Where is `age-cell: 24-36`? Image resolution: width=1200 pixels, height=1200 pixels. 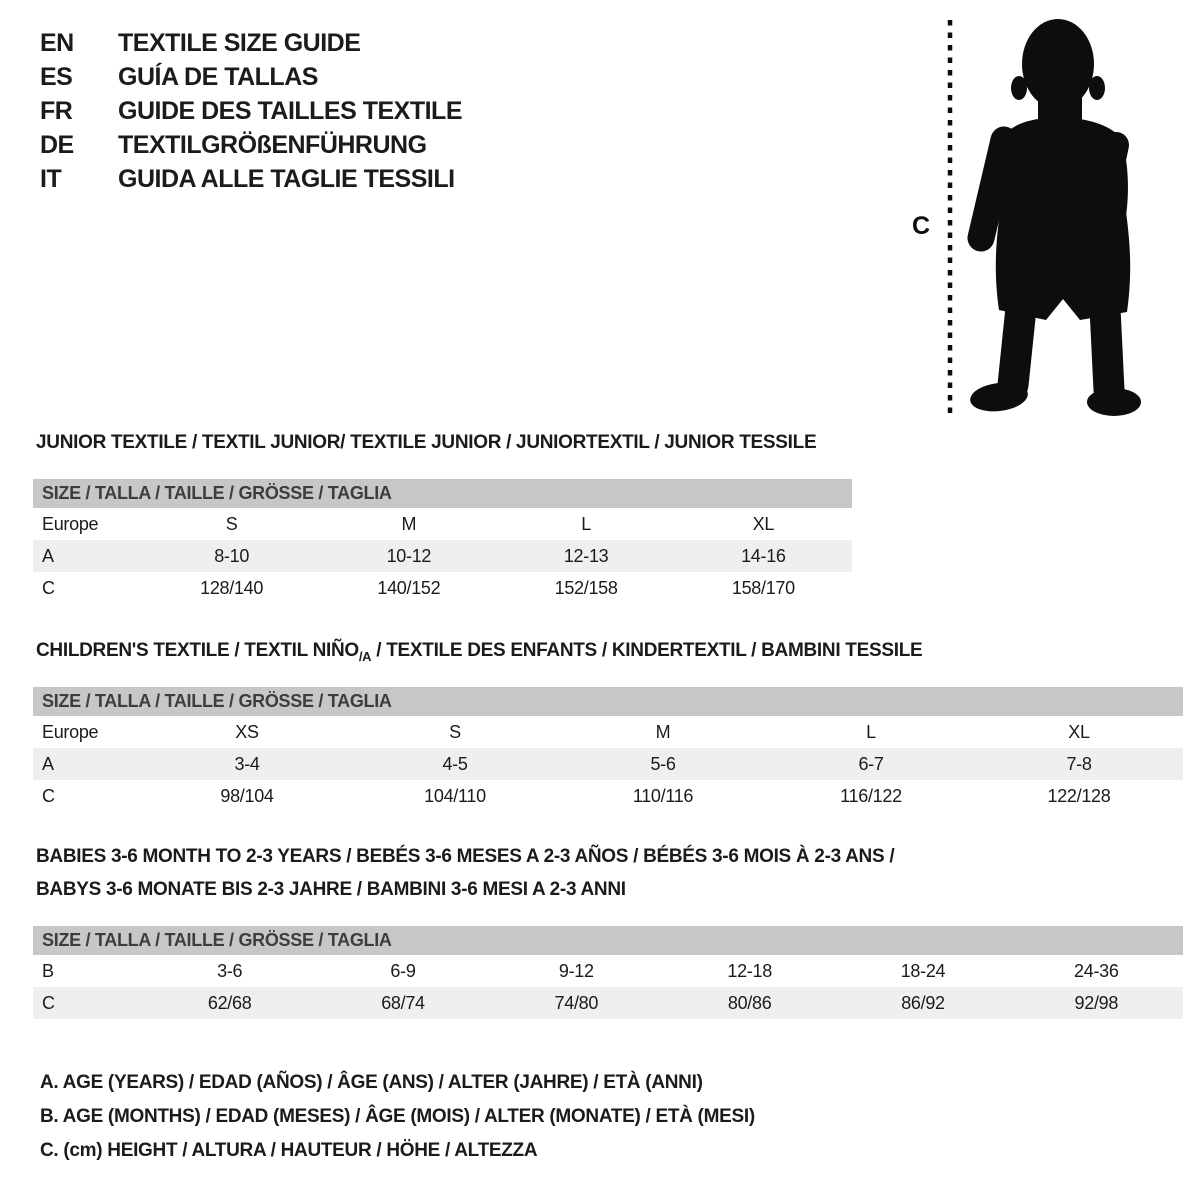
age-cell: 24-36 is located at coordinates (1096, 970).